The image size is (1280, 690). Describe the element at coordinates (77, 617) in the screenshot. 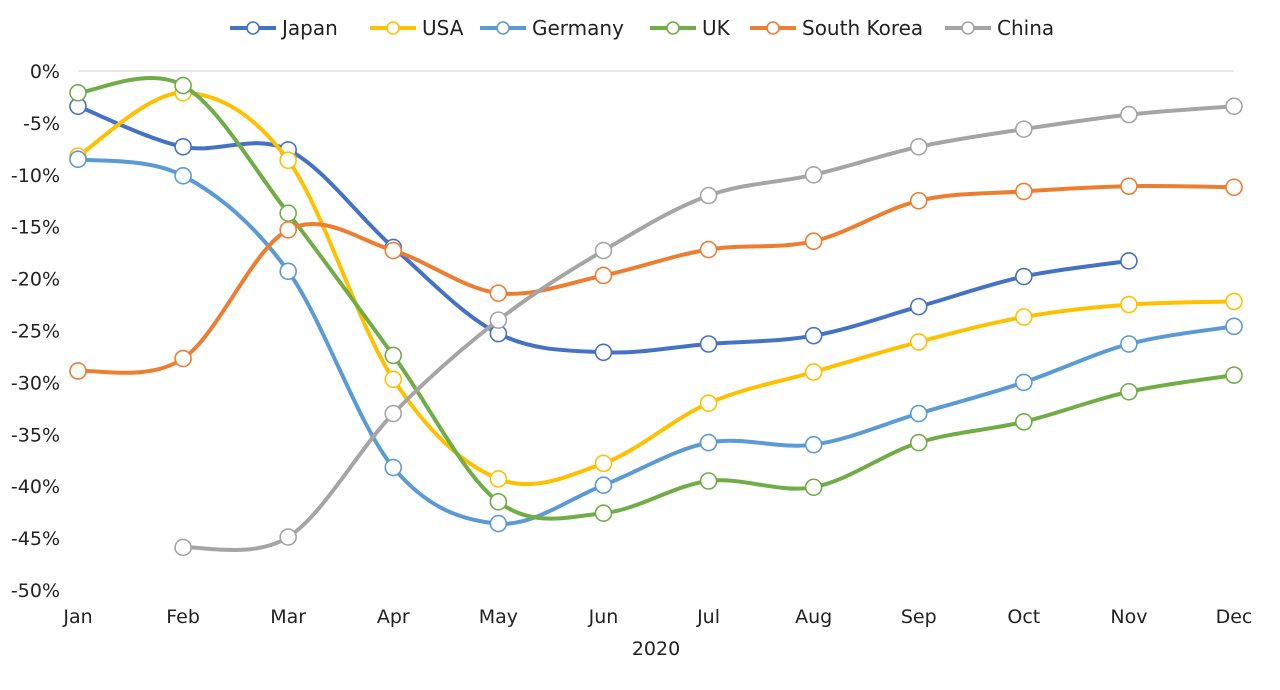

I see `x-tick-label: Jan` at that location.